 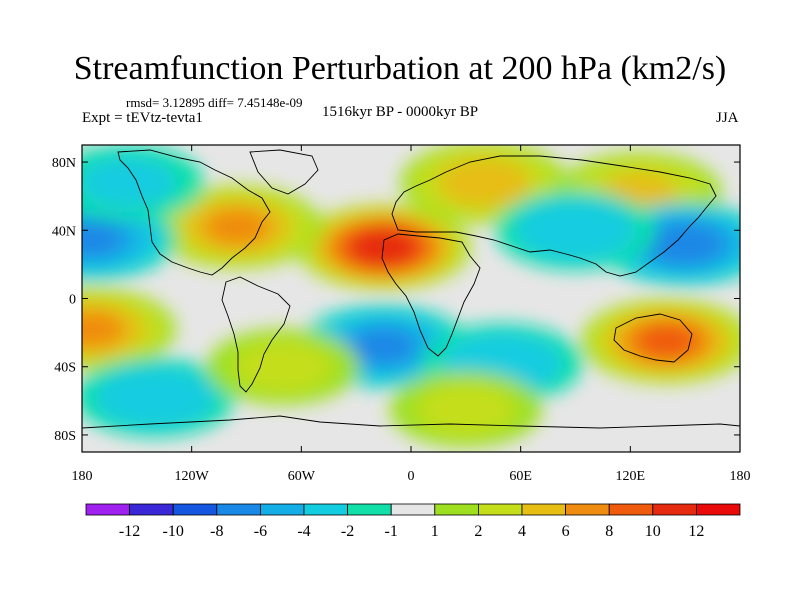 What do you see at coordinates (431, 295) in the screenshot?
I see `coast-africa` at bounding box center [431, 295].